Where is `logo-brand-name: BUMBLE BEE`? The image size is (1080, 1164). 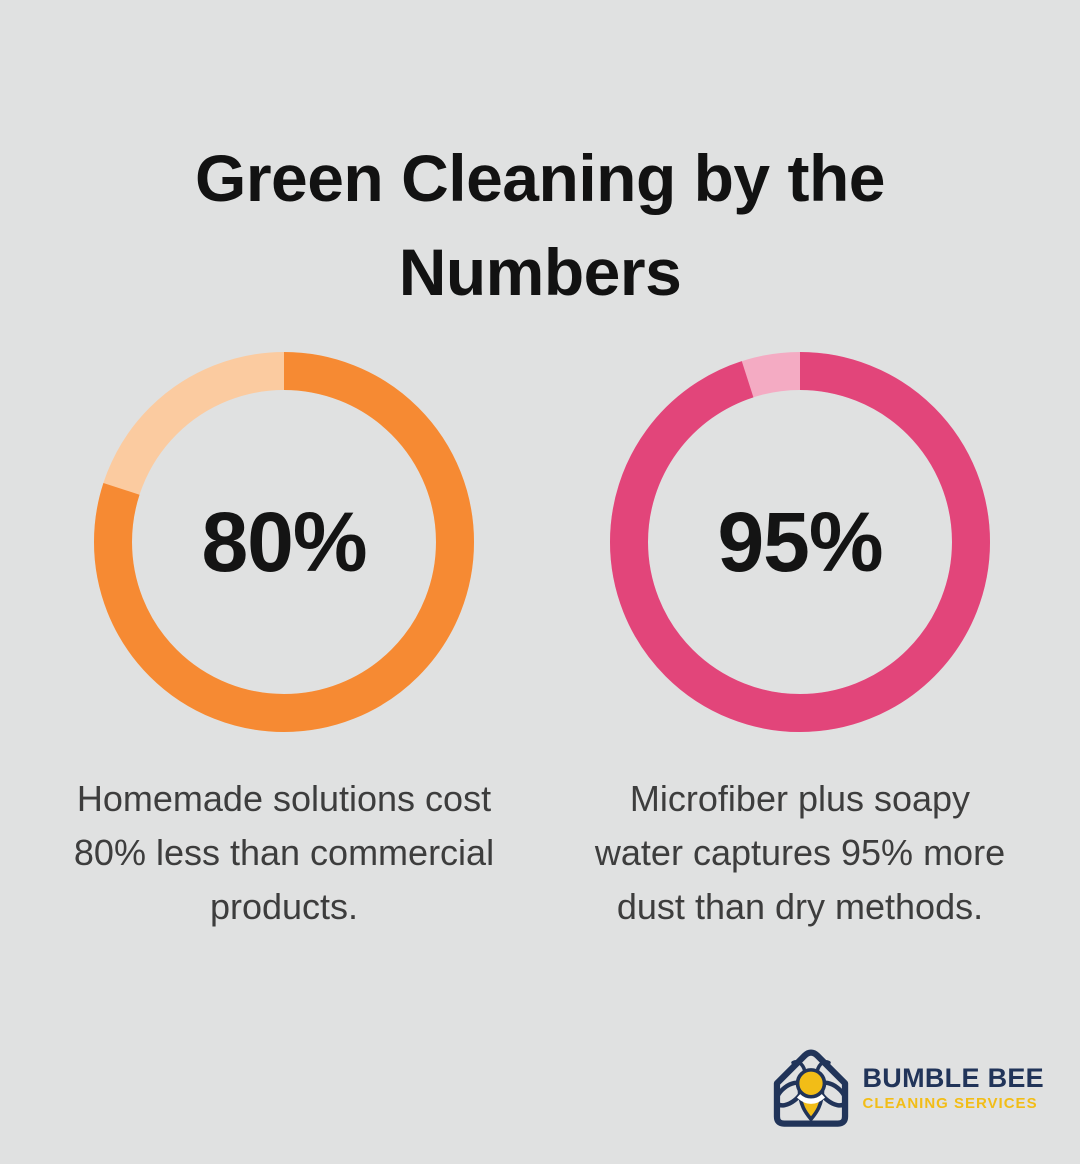
logo-brand-name: BUMBLE BEE is located at coordinates (953, 1077).